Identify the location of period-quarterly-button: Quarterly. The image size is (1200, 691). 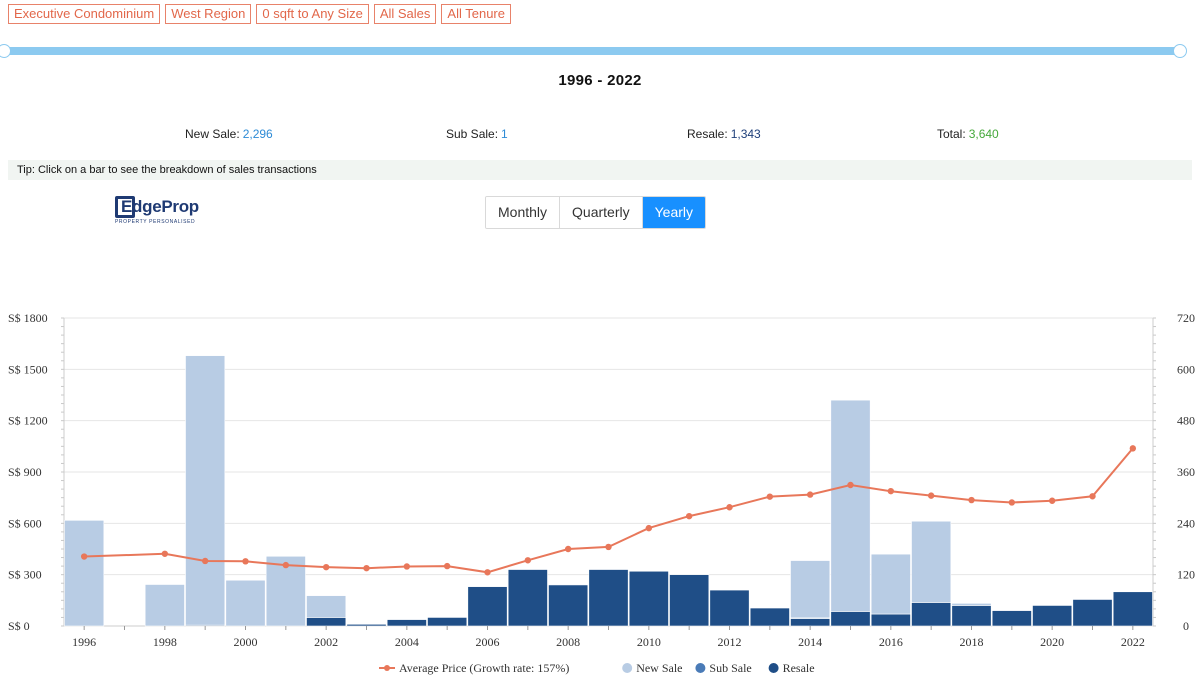
(601, 212).